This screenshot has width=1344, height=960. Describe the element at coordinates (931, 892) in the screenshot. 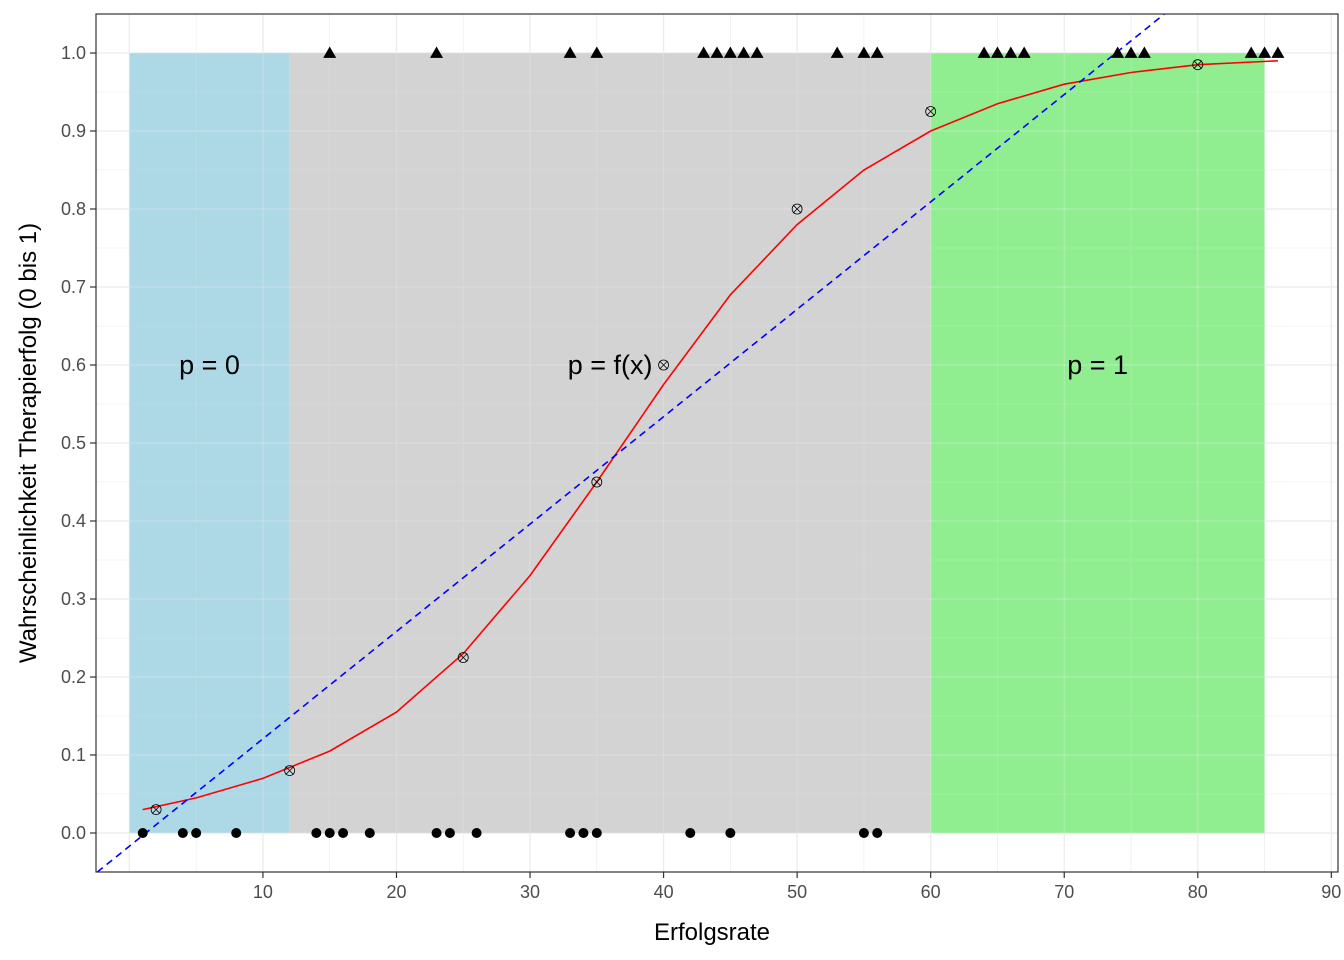

I see `x-tick-label: 60` at that location.